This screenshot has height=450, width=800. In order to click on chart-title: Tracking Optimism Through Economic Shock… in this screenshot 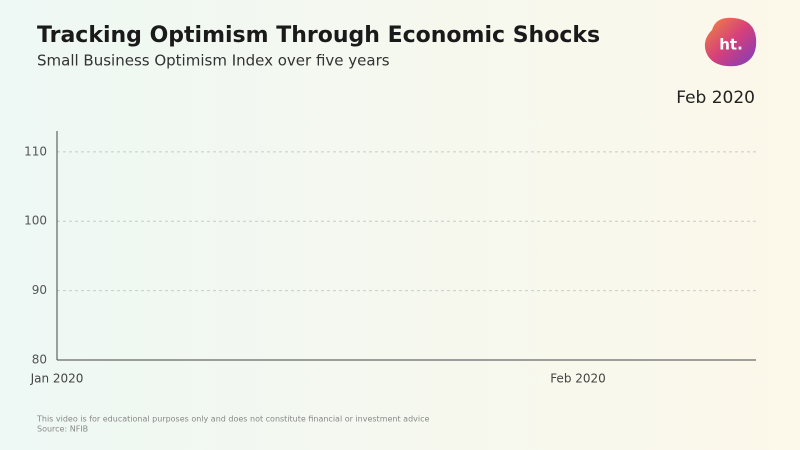, I will do `click(318, 35)`.